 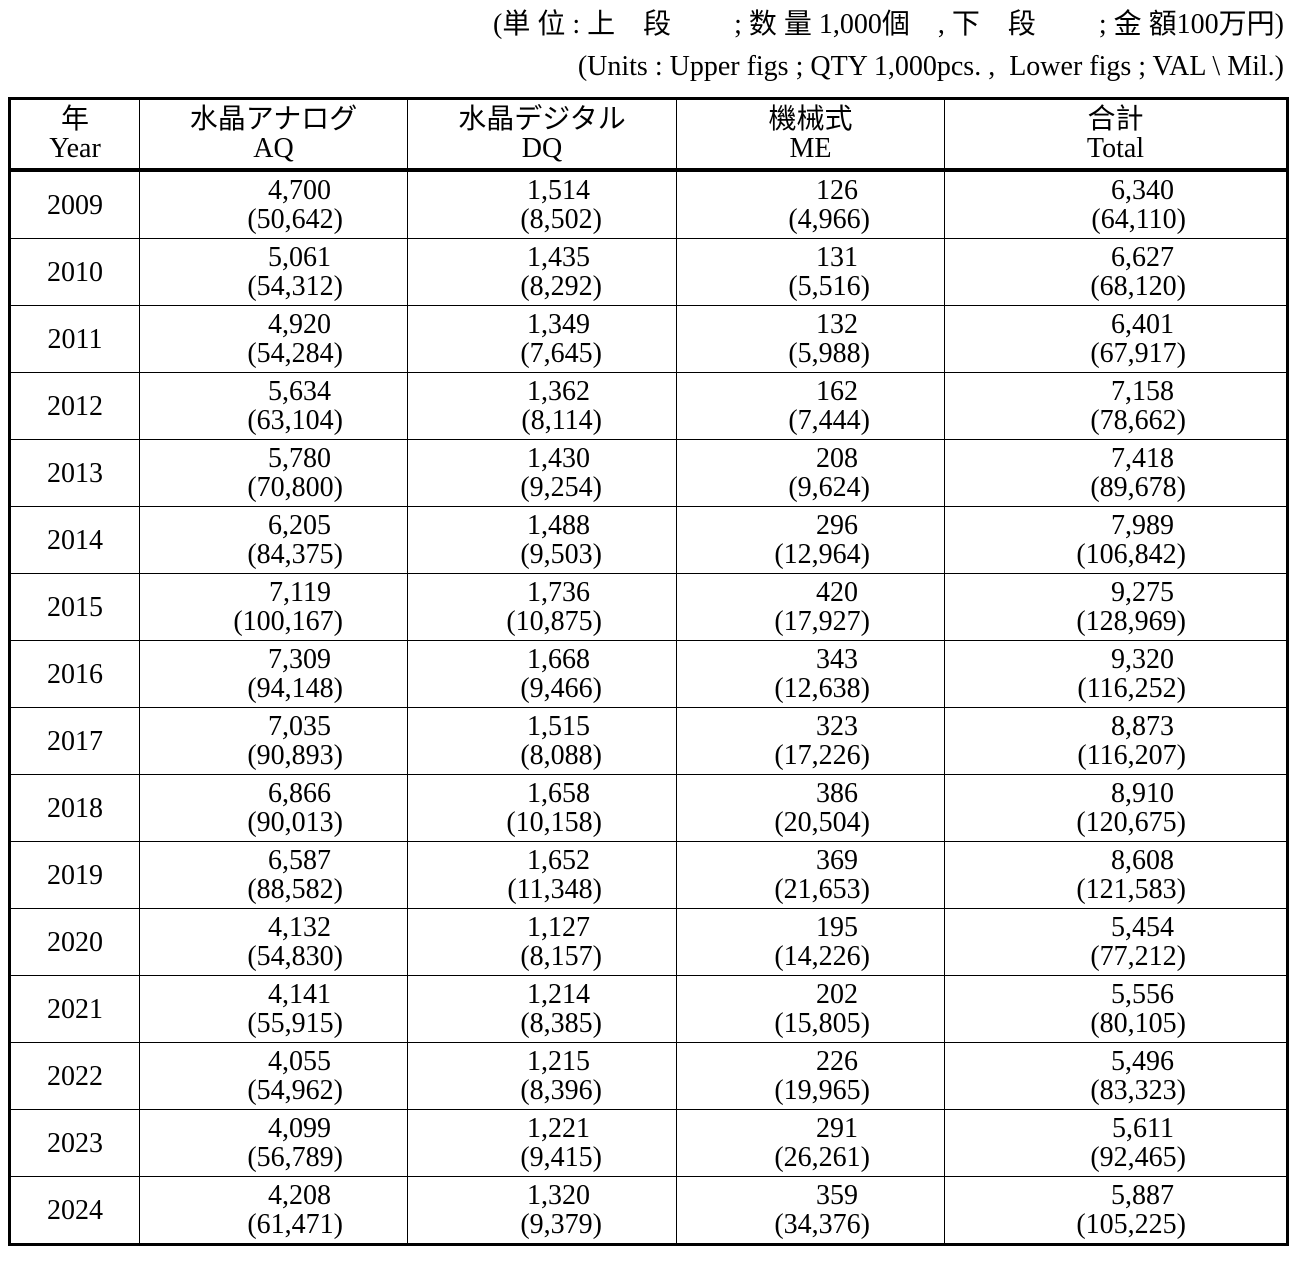 I want to click on value-cell: 4,055 (54,962), so click(x=273, y=1076).